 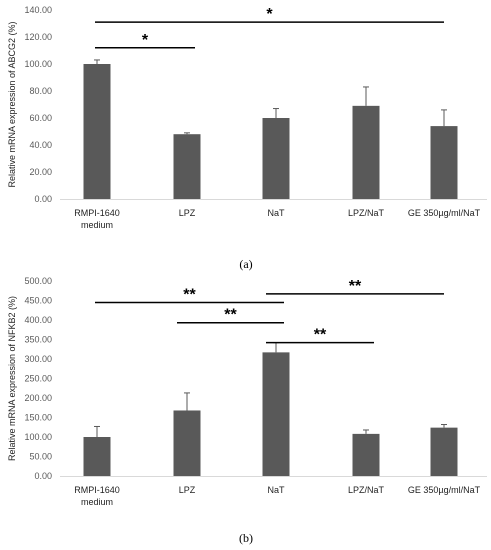 I want to click on y-tick-label: 140.00, so click(x=38, y=10).